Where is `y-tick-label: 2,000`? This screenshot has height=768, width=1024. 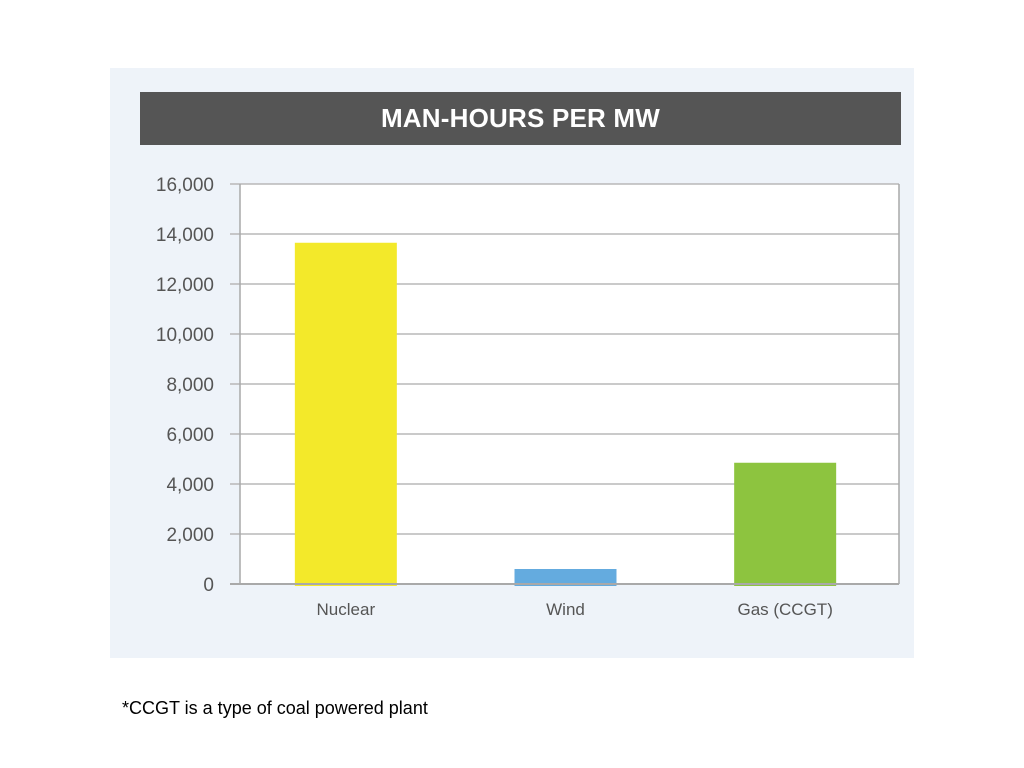
y-tick-label: 2,000 is located at coordinates (190, 535).